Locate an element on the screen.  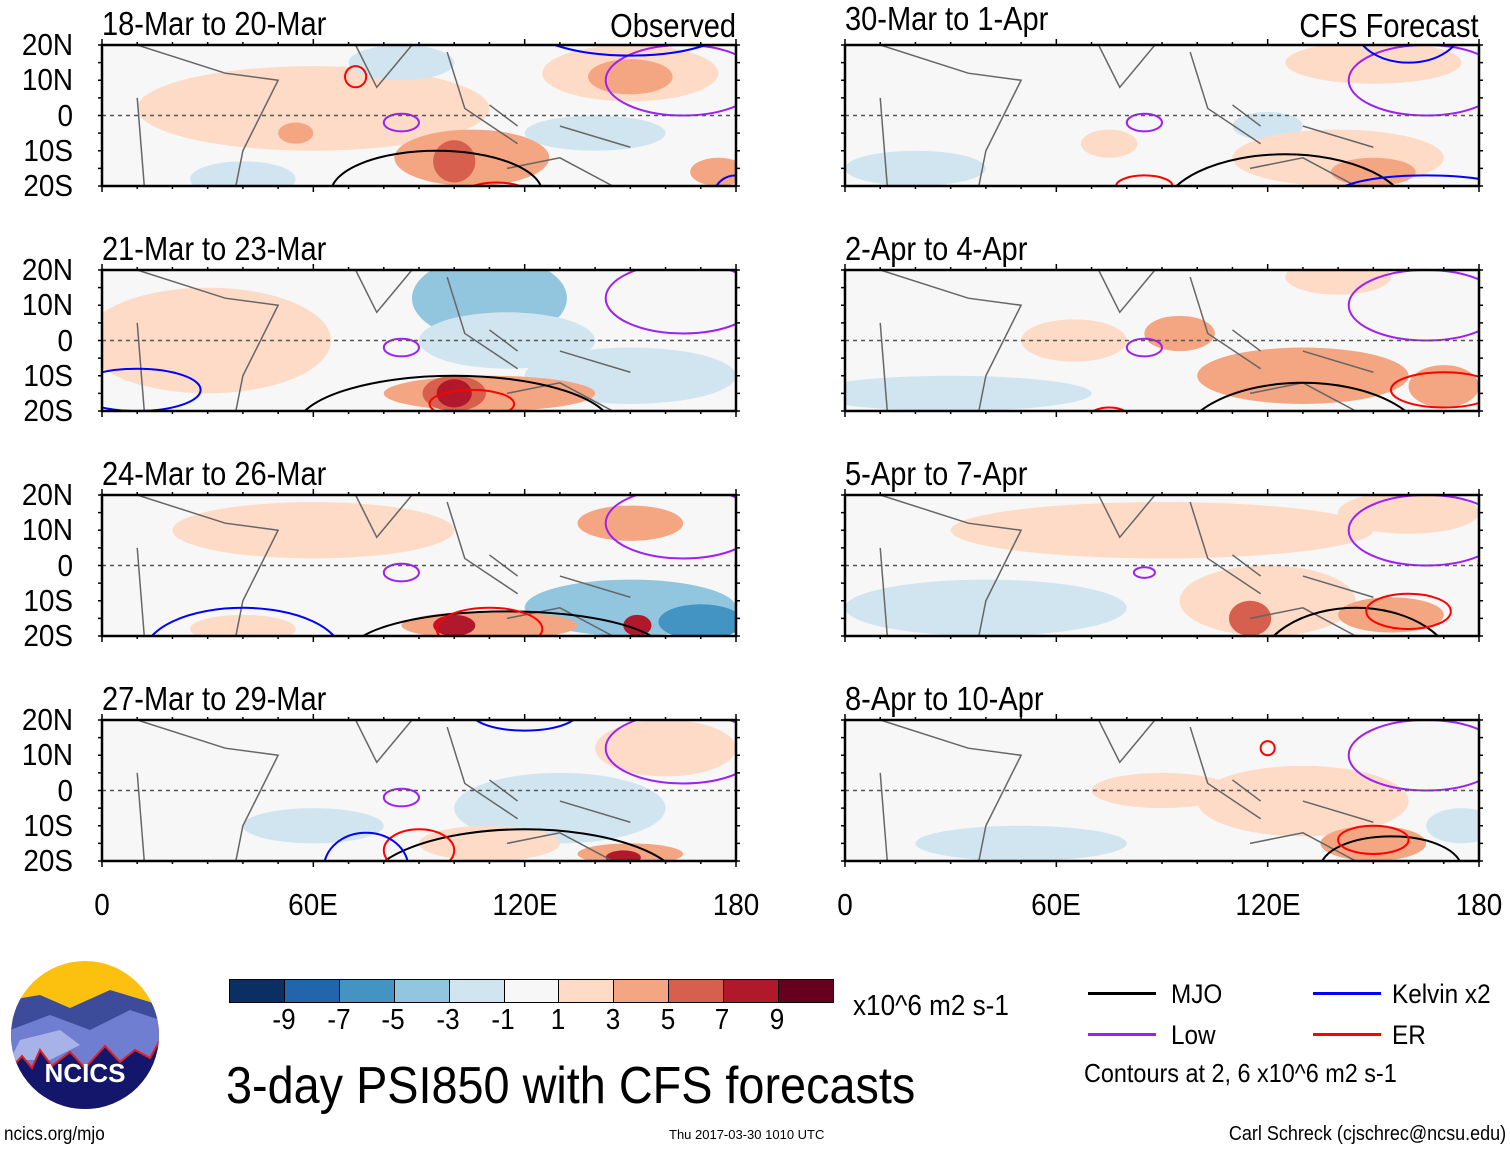
footer-author: Carl Schreck (cjschrec@ncsu.edu) is located at coordinates (1367, 1134).